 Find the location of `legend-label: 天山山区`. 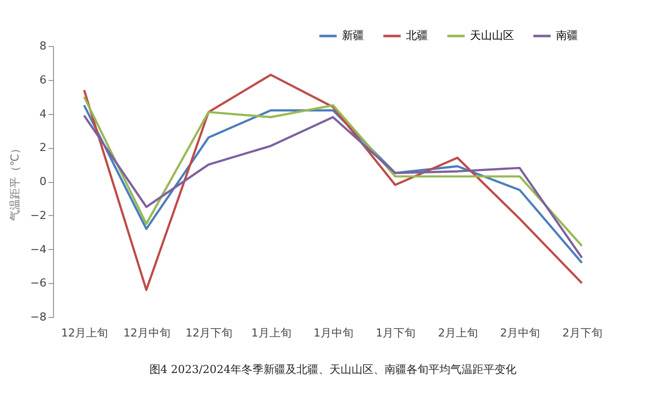

legend-label: 天山山区 is located at coordinates (492, 35).